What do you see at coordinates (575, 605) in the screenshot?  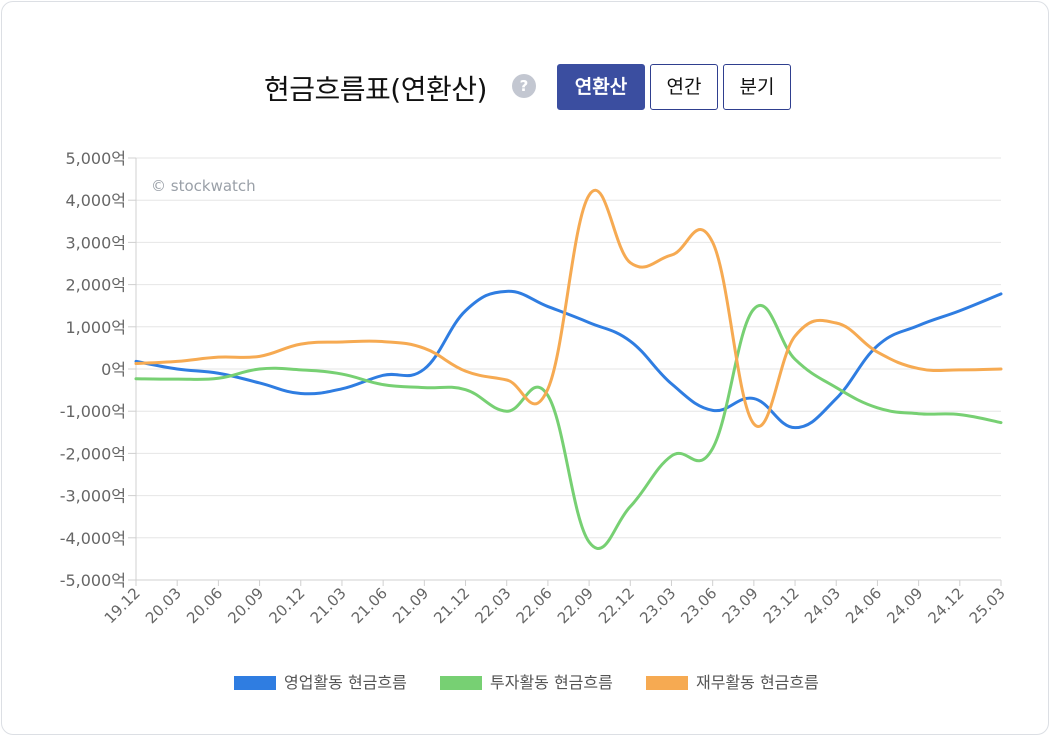 I see `x-tick-label: 22.09` at bounding box center [575, 605].